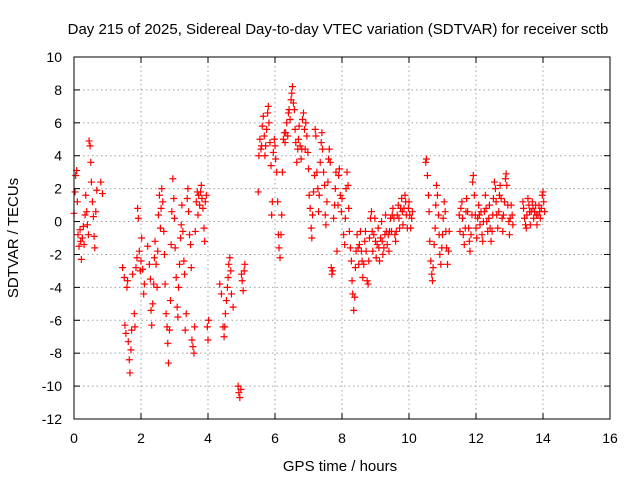 This screenshot has width=640, height=480. Describe the element at coordinates (13, 238) in the screenshot. I see `y-axis-label: SDTVAR / TECUs` at that location.